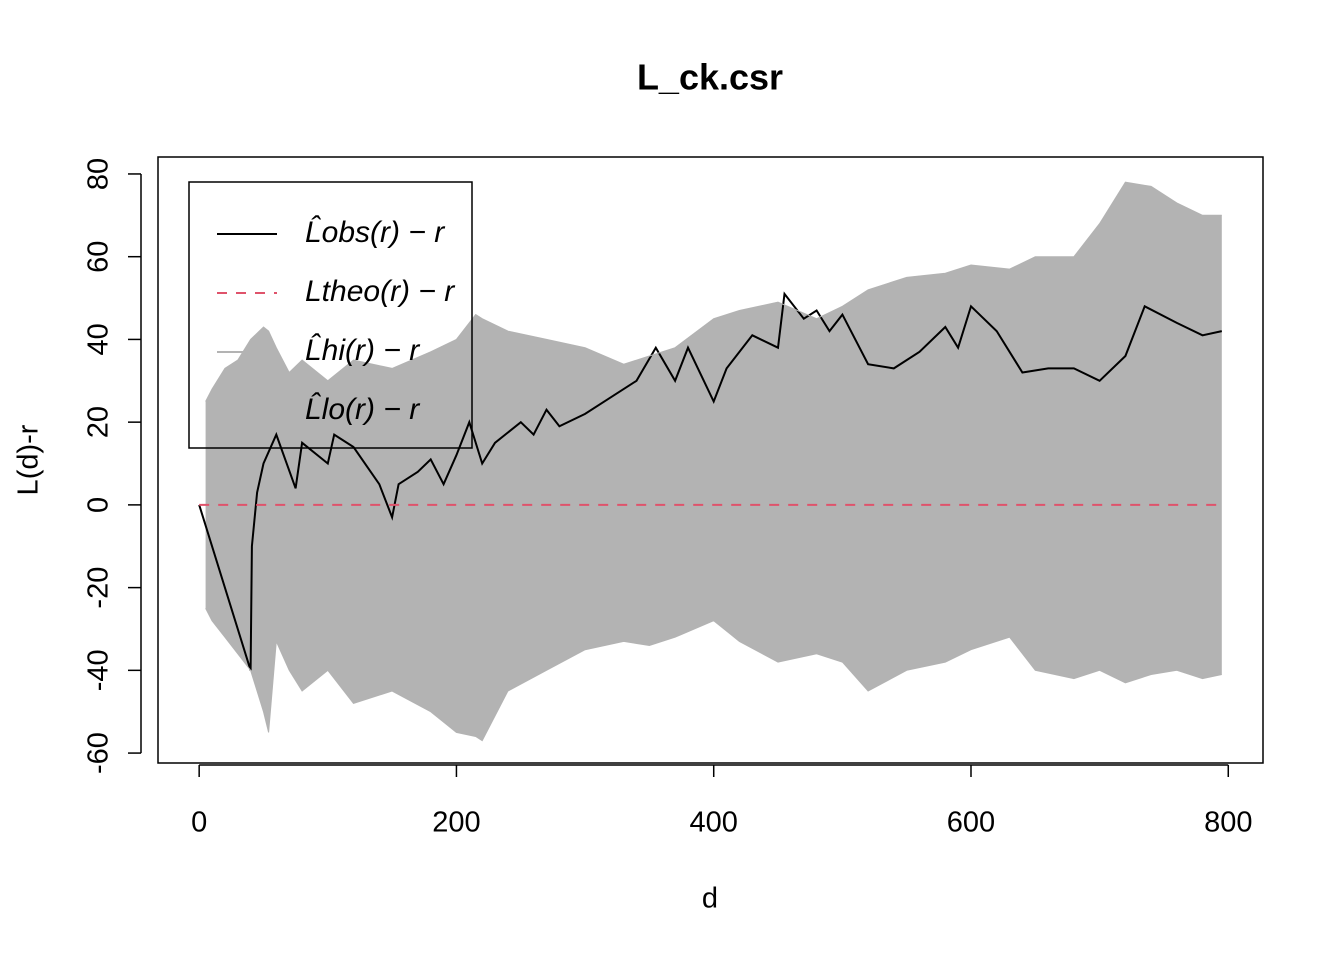 Image resolution: width=1344 pixels, height=960 pixels. What do you see at coordinates (99, 588) in the screenshot?
I see `y-tick-label: -20` at bounding box center [99, 588].